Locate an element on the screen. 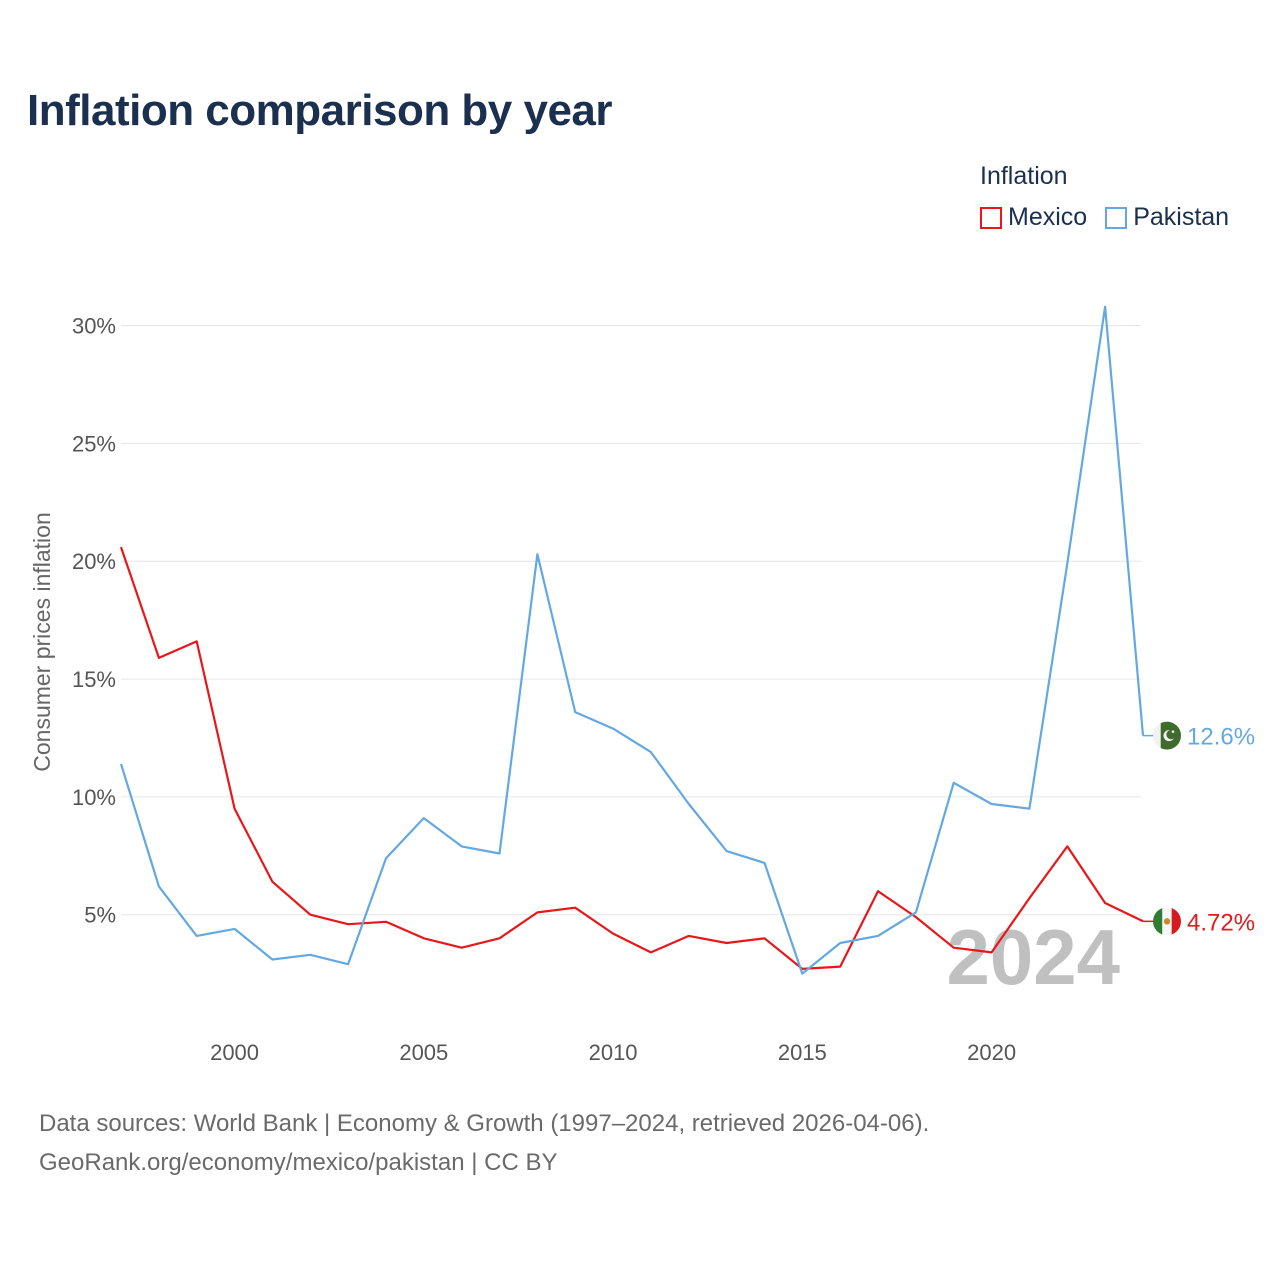 This screenshot has height=1280, width=1280. legend-label-mexico: Mexico is located at coordinates (1048, 217).